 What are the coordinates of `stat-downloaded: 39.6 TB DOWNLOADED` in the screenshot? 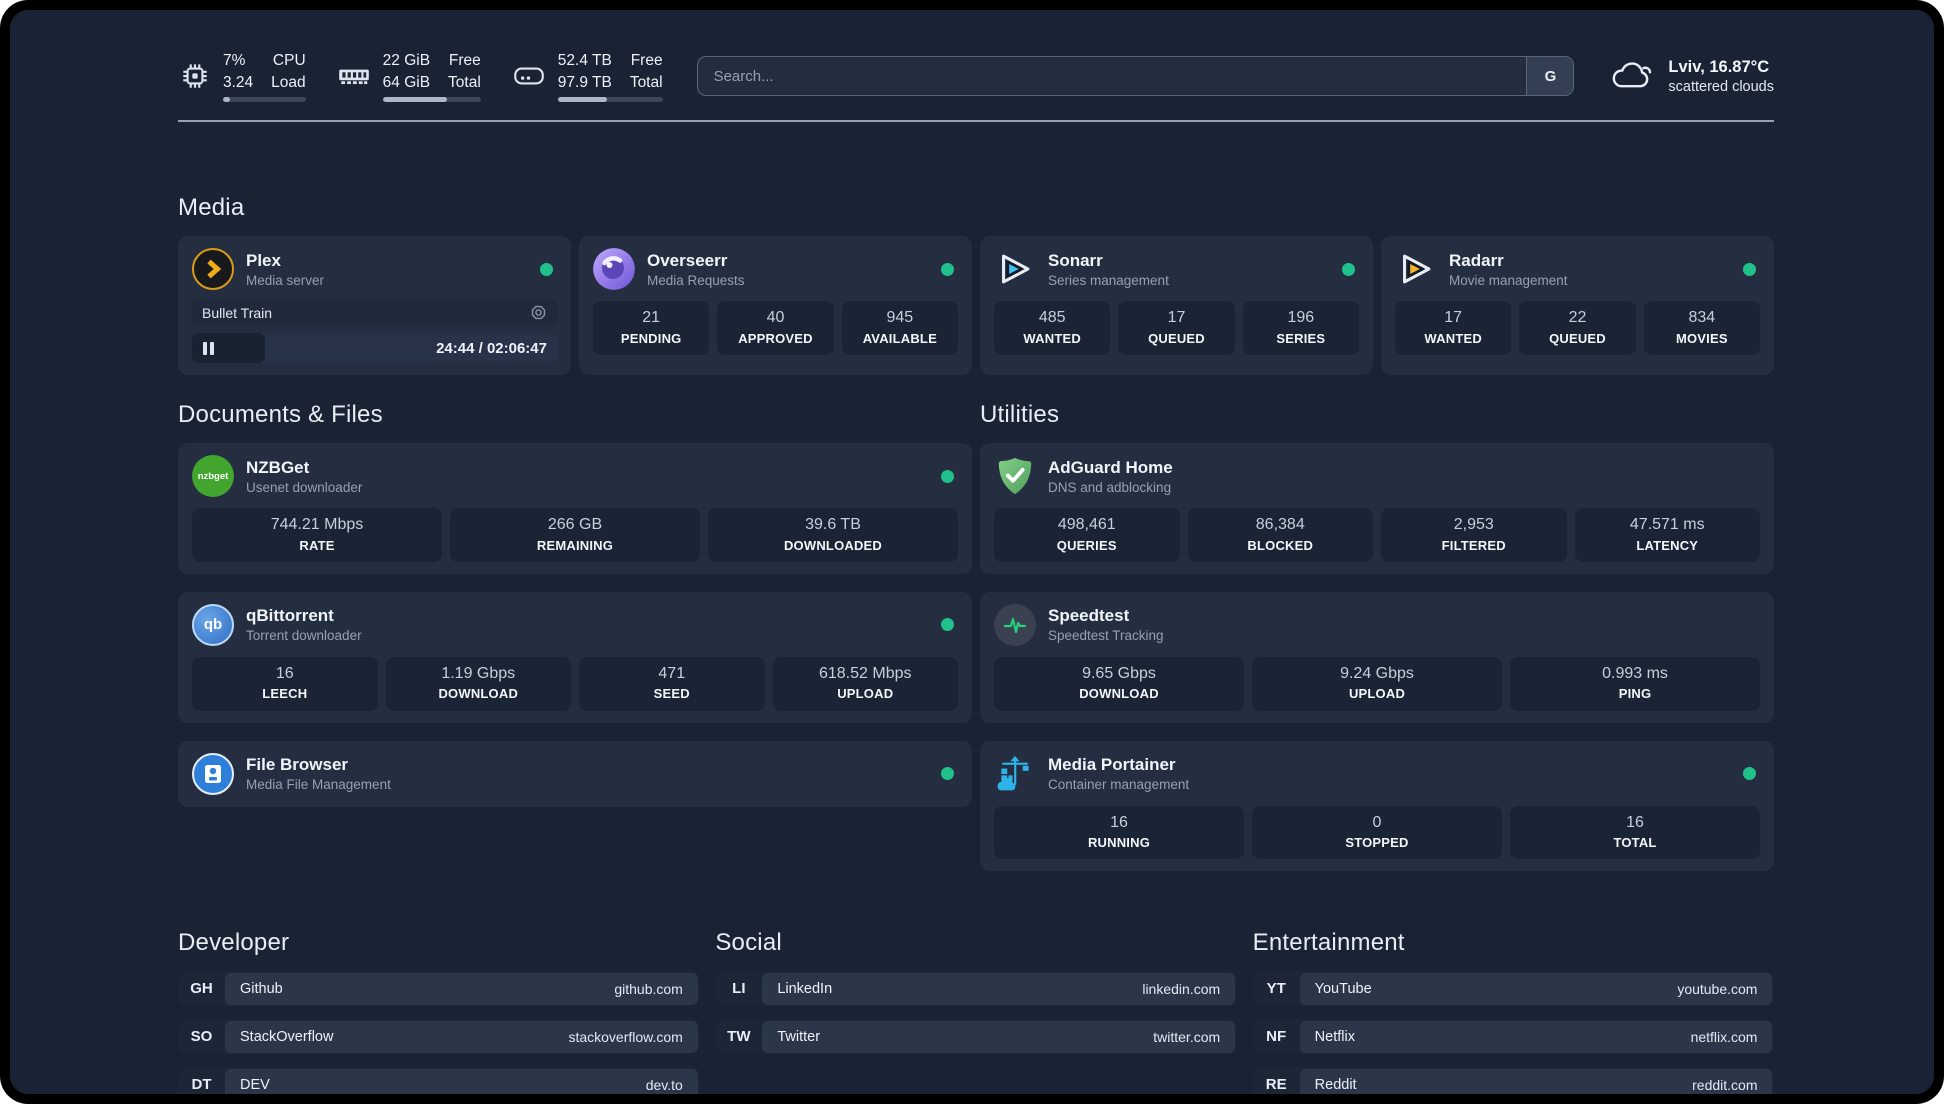 It's located at (833, 535).